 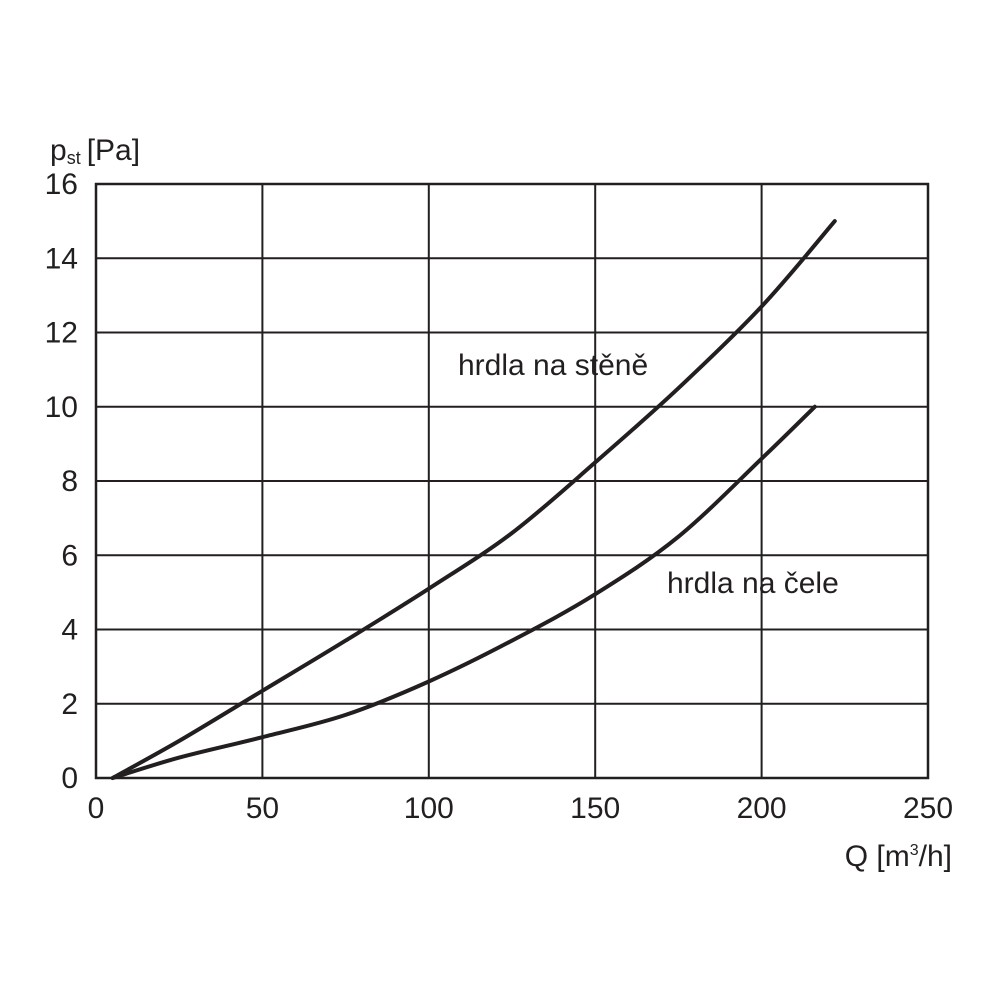 I want to click on x-tick-label: 0, so click(x=96, y=808).